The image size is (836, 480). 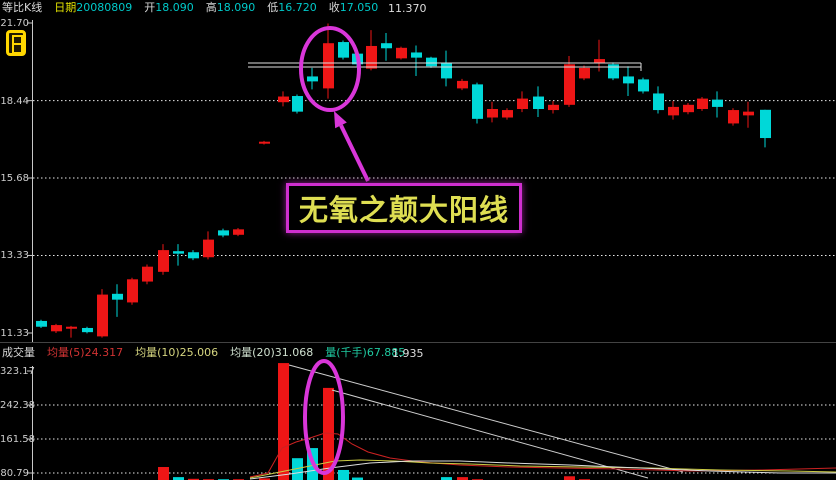 What do you see at coordinates (14, 473) in the screenshot?
I see `volume-axis-label: 80.79` at bounding box center [14, 473].